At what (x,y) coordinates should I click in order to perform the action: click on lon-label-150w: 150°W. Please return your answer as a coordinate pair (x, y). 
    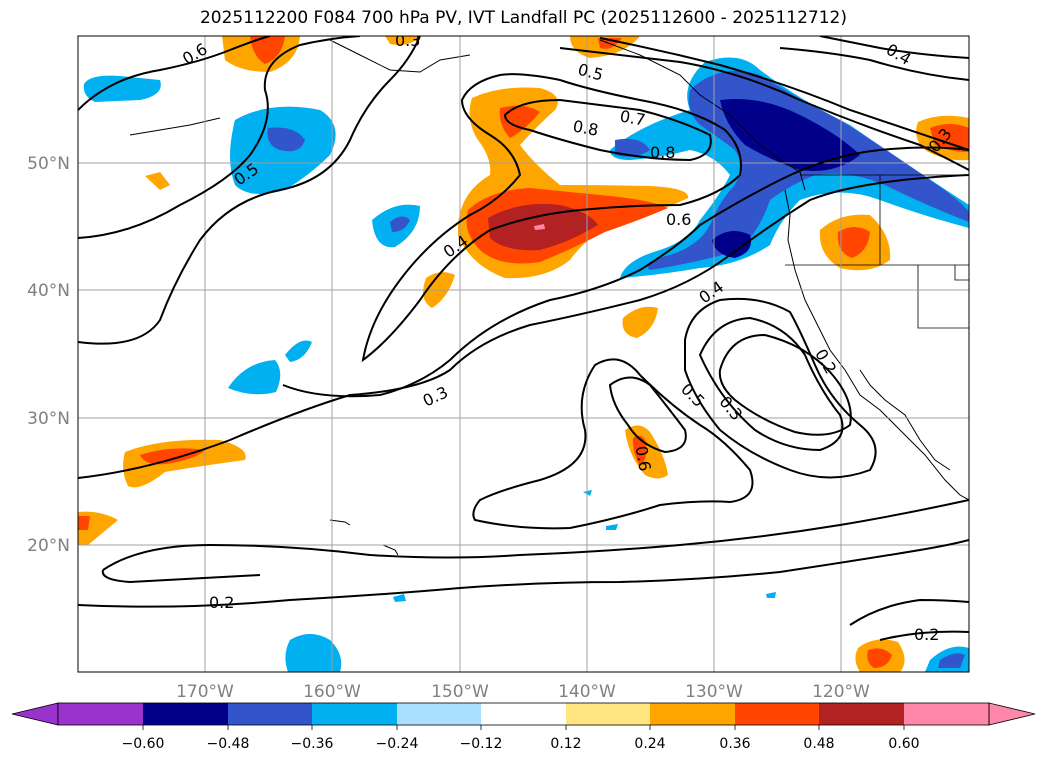
    Looking at the image, I should click on (460, 692).